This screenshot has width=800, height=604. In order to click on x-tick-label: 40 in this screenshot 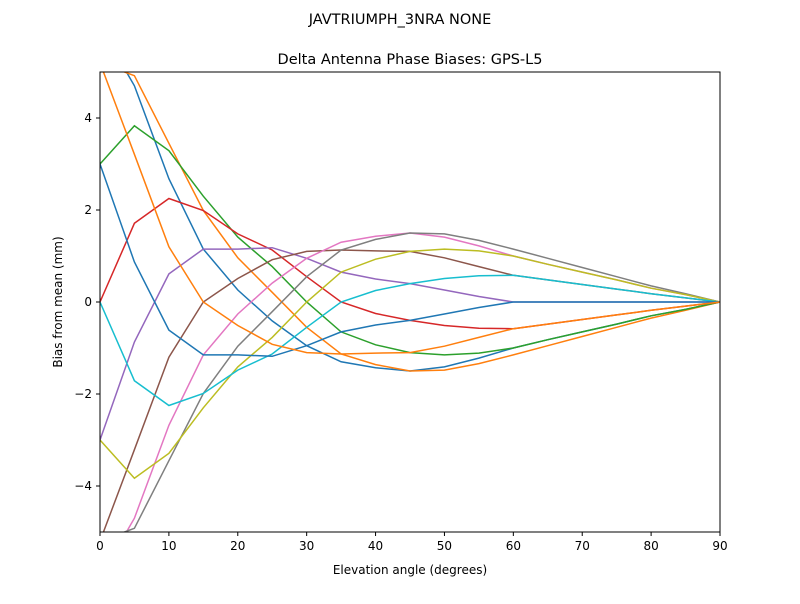, I will do `click(375, 546)`.